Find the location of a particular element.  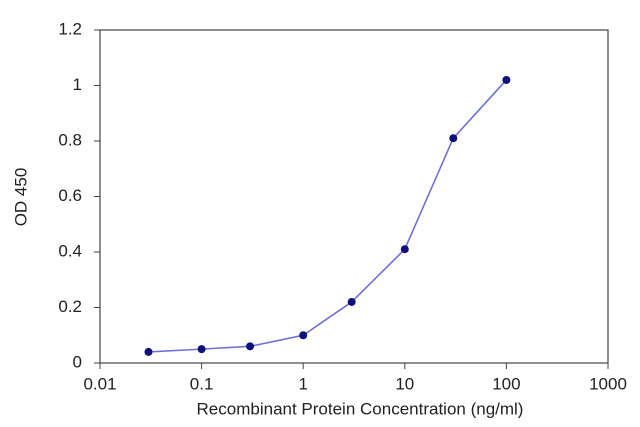

y-tick-label: 1.2 is located at coordinates (70, 28).